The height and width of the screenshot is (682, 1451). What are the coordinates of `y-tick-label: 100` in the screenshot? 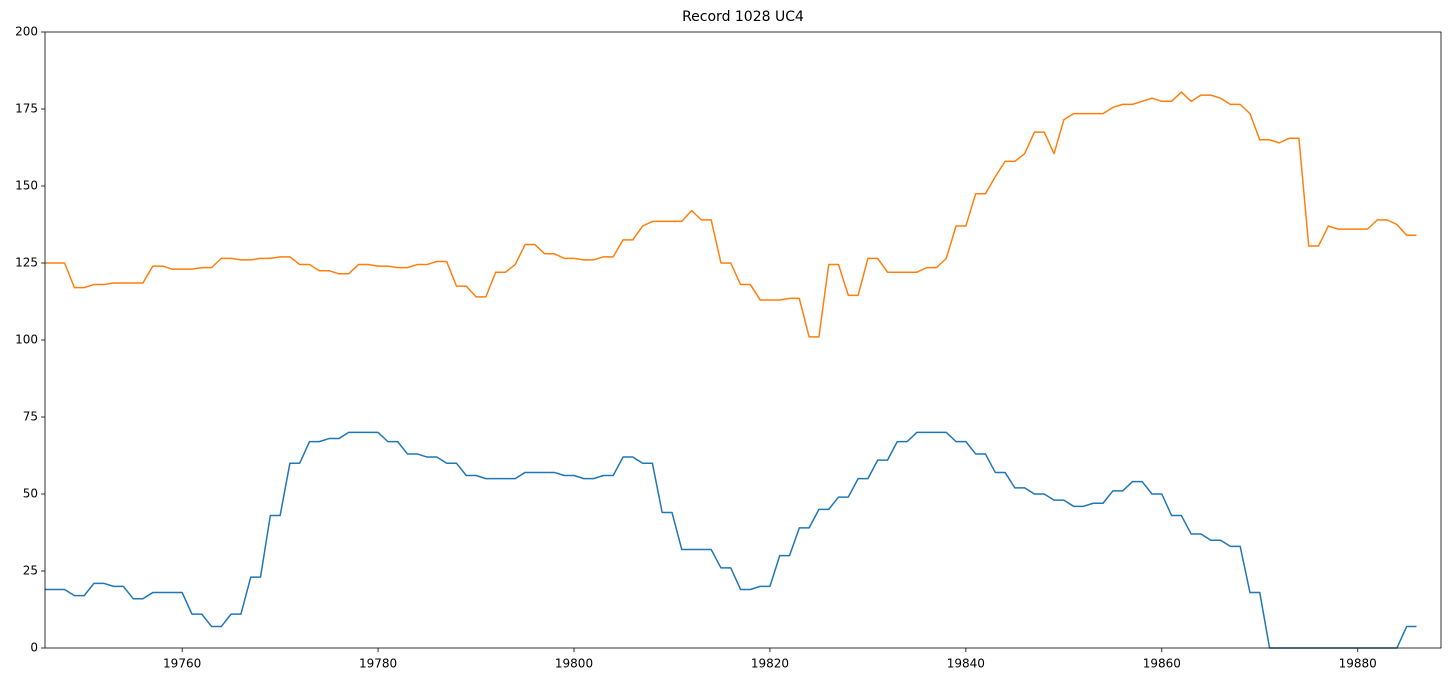 It's located at (26, 340).